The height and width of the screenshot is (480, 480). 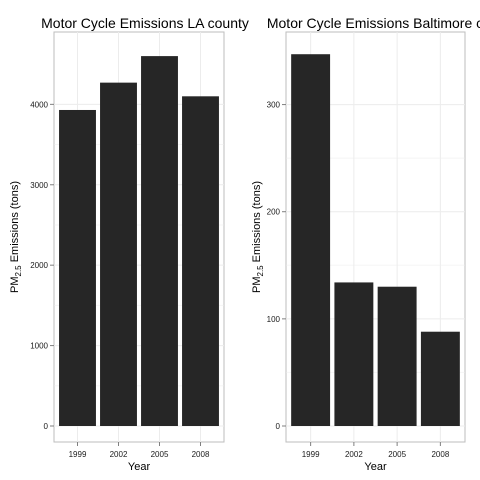 What do you see at coordinates (373, 23) in the screenshot?
I see `chart-title: Motor Cycle Emissions Baltimore city` at bounding box center [373, 23].